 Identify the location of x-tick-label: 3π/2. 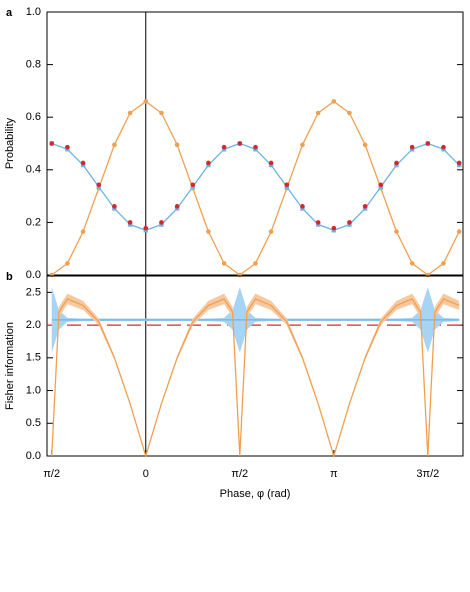
(427, 474).